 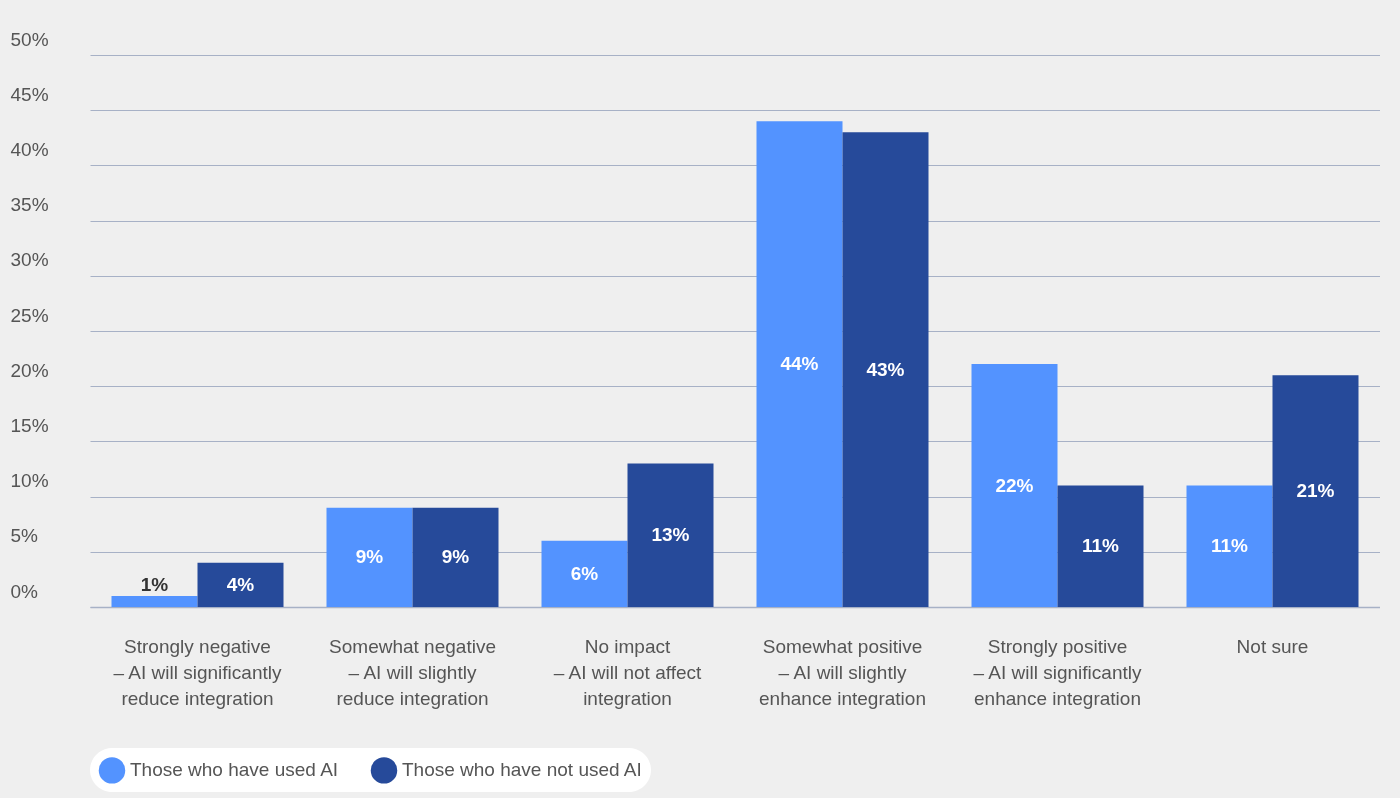 I want to click on data-label: 22%, so click(x=1014, y=485).